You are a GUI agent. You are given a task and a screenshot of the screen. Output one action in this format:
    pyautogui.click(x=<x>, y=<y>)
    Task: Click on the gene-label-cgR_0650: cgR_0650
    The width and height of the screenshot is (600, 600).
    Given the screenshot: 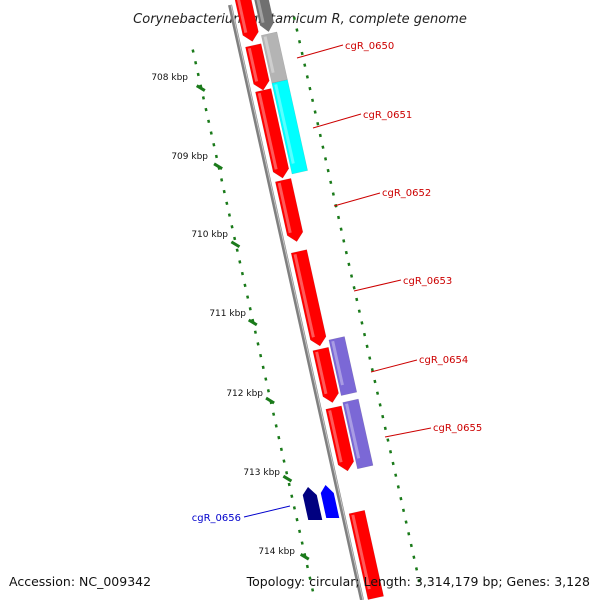 What is the action you would take?
    pyautogui.click(x=369, y=46)
    